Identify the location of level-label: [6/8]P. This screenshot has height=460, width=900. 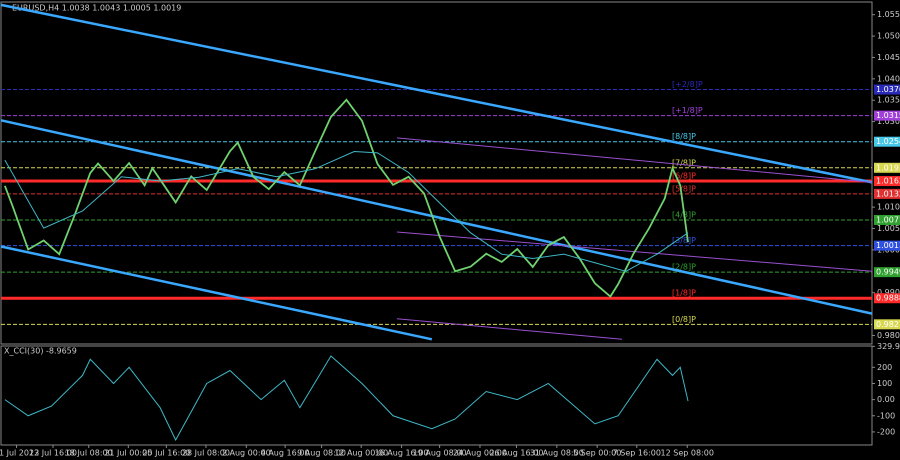
(684, 176).